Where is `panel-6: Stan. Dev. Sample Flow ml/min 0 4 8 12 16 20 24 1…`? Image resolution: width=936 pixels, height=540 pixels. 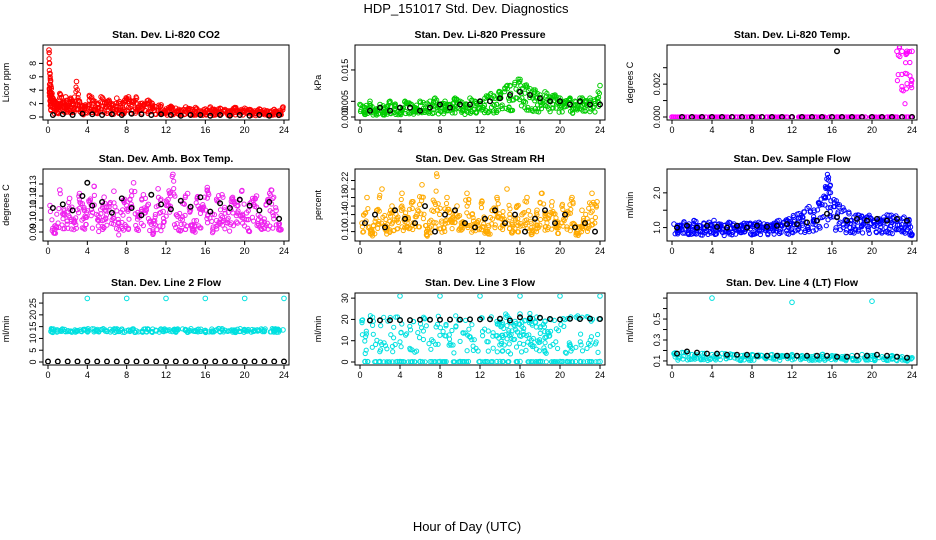
panel-6: Stan. Dev. Sample Flow ml/min 0 4 8 12 16 20 24 1… is located at coordinates (771, 204).